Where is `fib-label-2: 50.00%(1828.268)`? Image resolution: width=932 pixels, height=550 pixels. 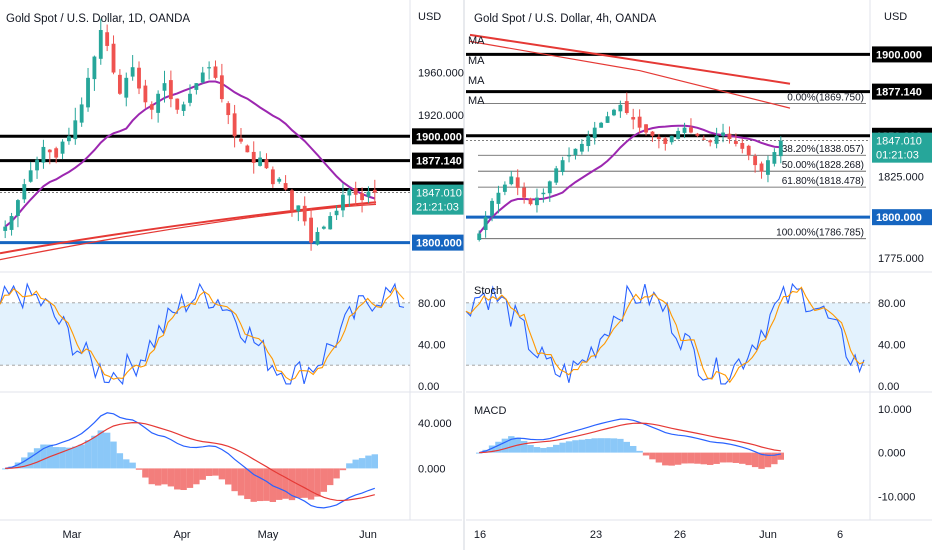 fib-label-2: 50.00%(1828.268) is located at coordinates (823, 165).